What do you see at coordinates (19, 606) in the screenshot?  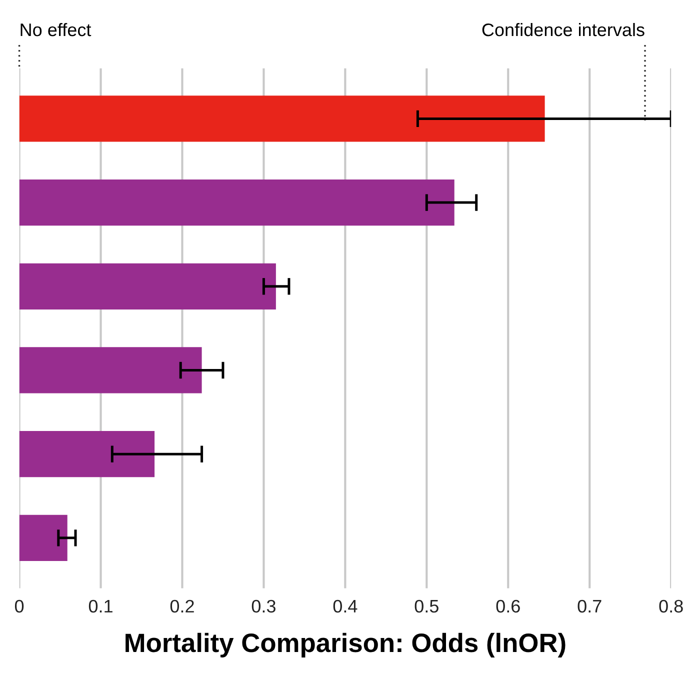 I see `x-tick-label: 0` at bounding box center [19, 606].